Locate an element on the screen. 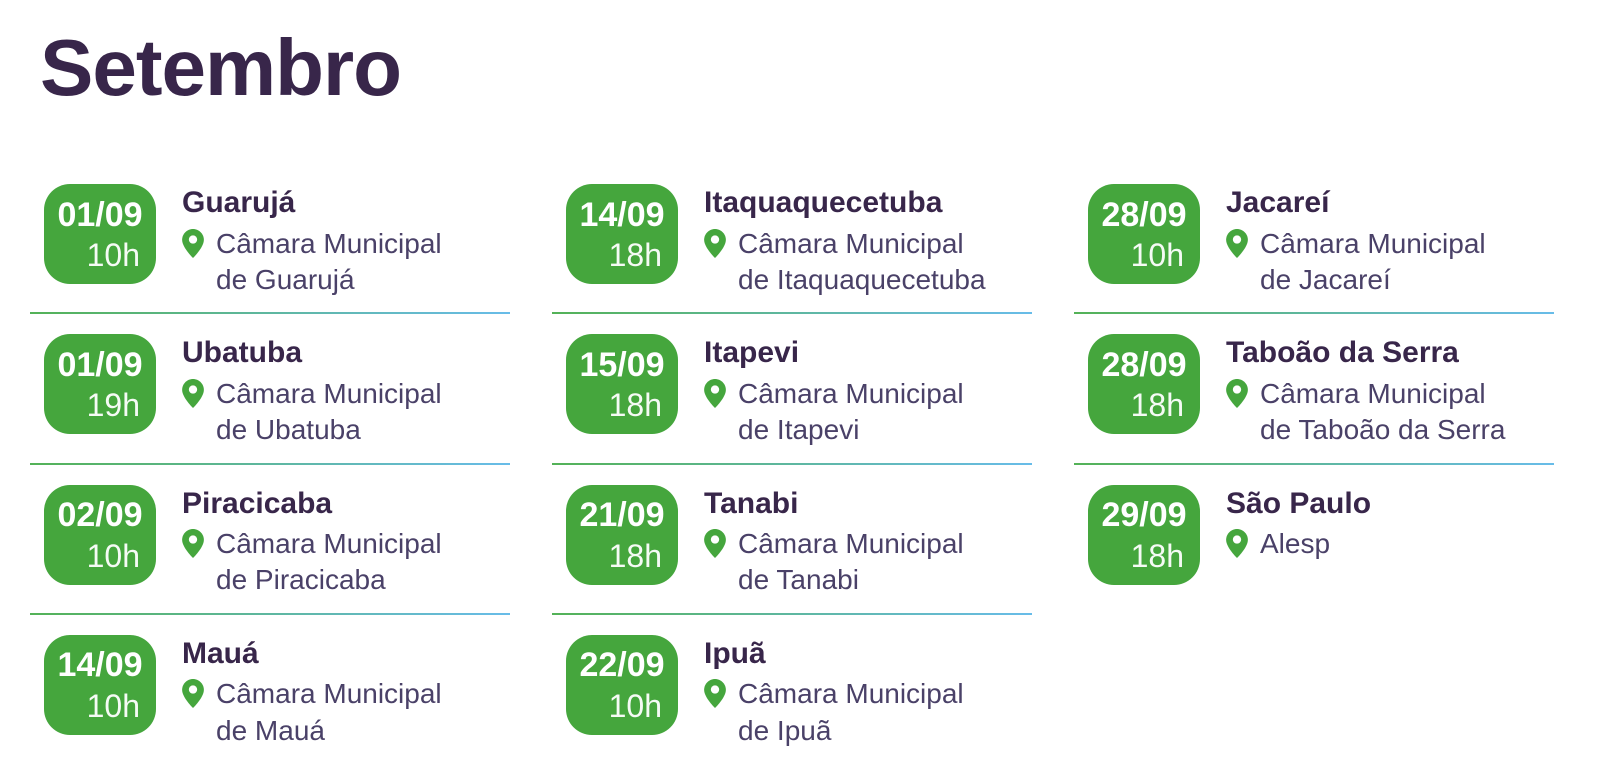  event-info: Itapevi Câmara Municipal de Itapevi is located at coordinates (834, 391).